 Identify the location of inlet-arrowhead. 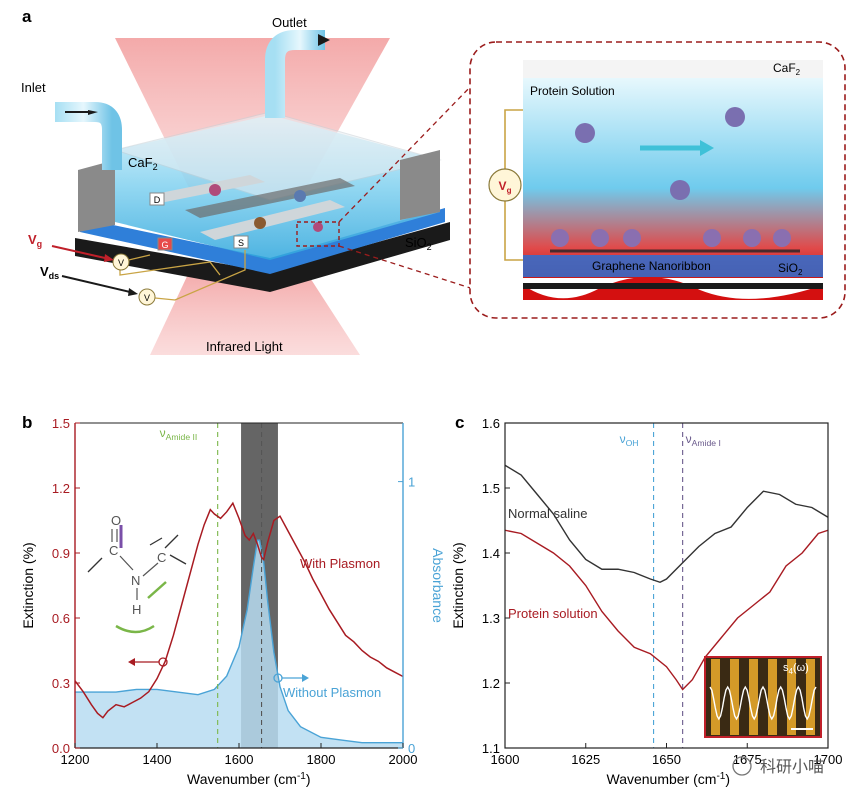
(93, 112).